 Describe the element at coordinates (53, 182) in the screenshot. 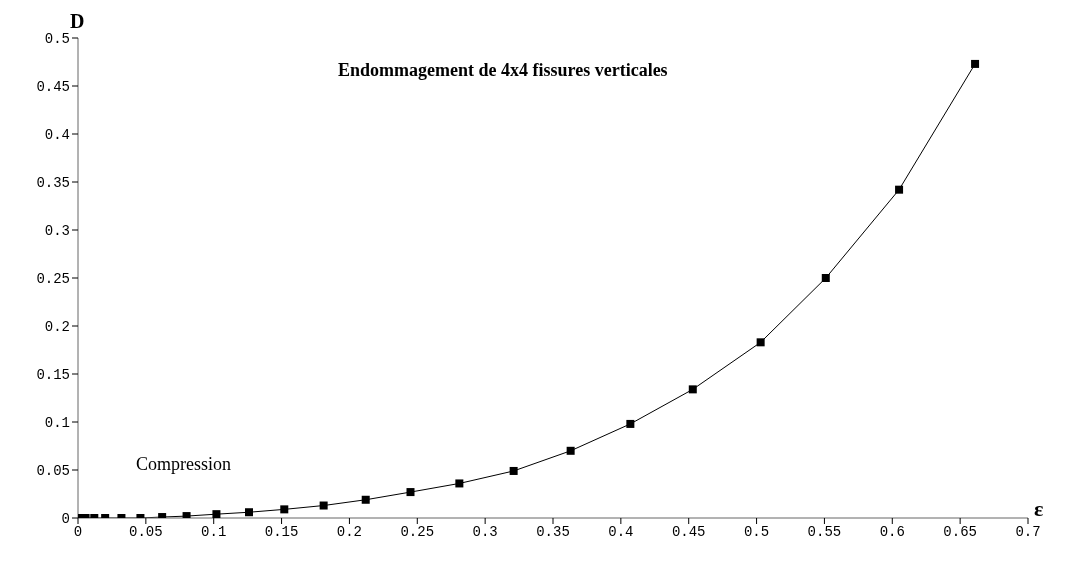

I see `y-tick-label: 0.35` at that location.